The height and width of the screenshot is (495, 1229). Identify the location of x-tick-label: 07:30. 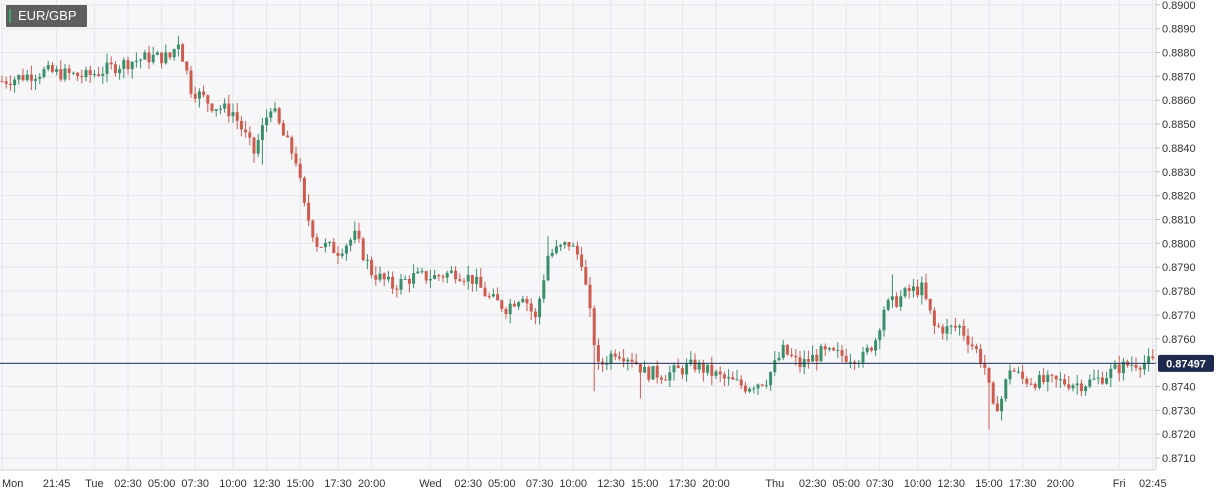
(880, 484).